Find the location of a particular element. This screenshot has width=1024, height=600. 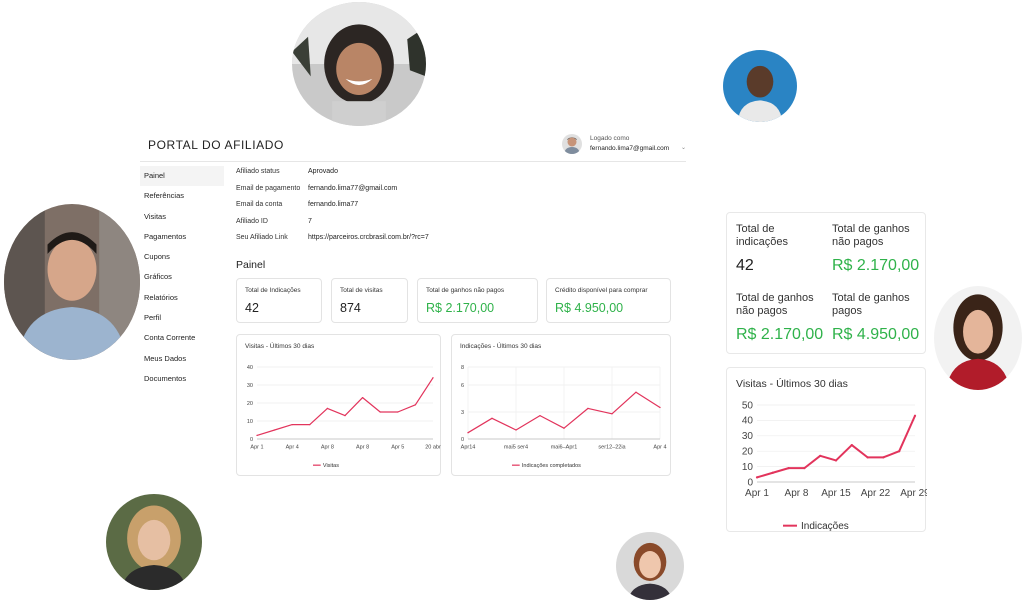

x-tick-label: Apr14 is located at coordinates (468, 448).